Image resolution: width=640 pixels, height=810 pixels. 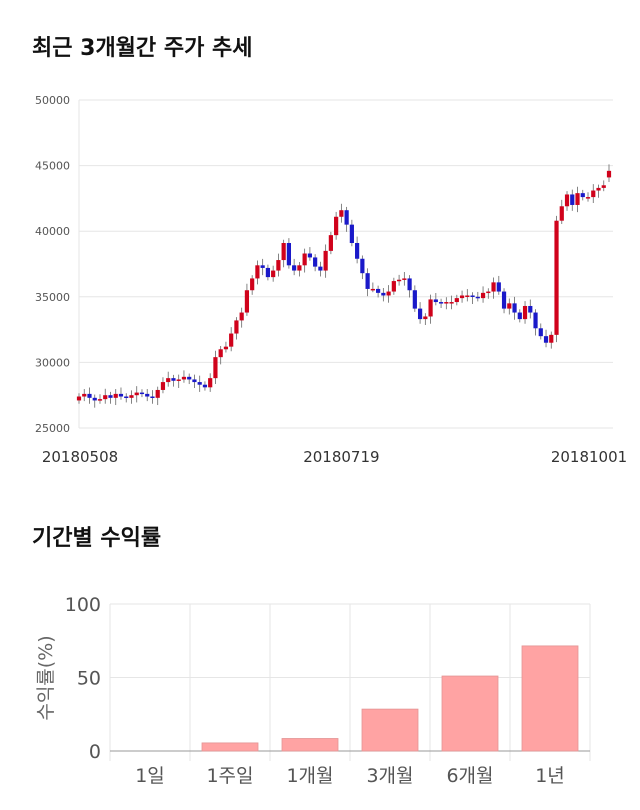 I want to click on bar-category-label: 1일, so click(x=150, y=776).